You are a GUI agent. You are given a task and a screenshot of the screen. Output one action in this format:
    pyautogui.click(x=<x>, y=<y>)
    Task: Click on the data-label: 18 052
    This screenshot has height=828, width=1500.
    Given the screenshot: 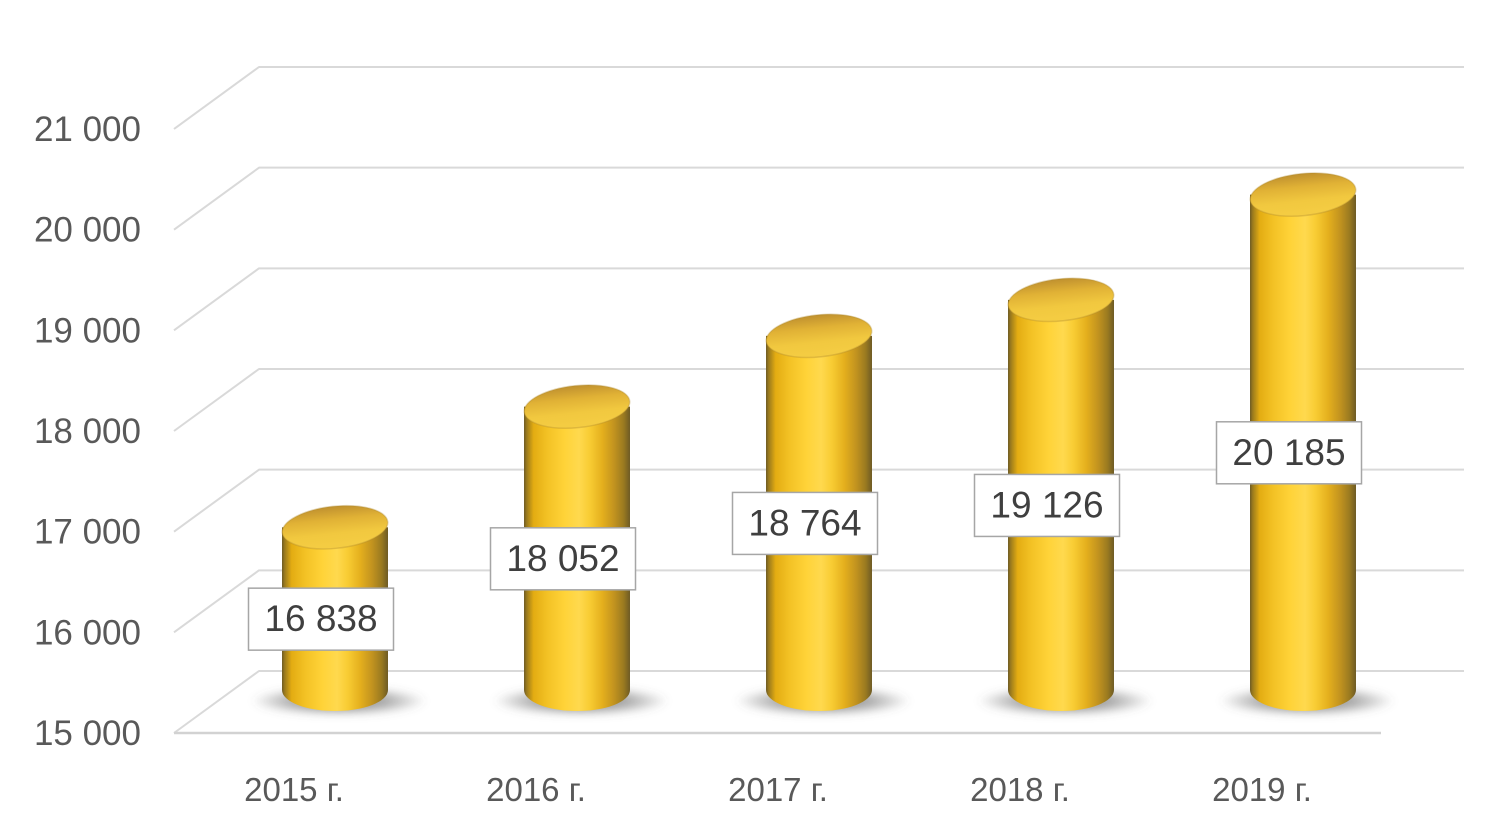 What is the action you would take?
    pyautogui.click(x=563, y=559)
    